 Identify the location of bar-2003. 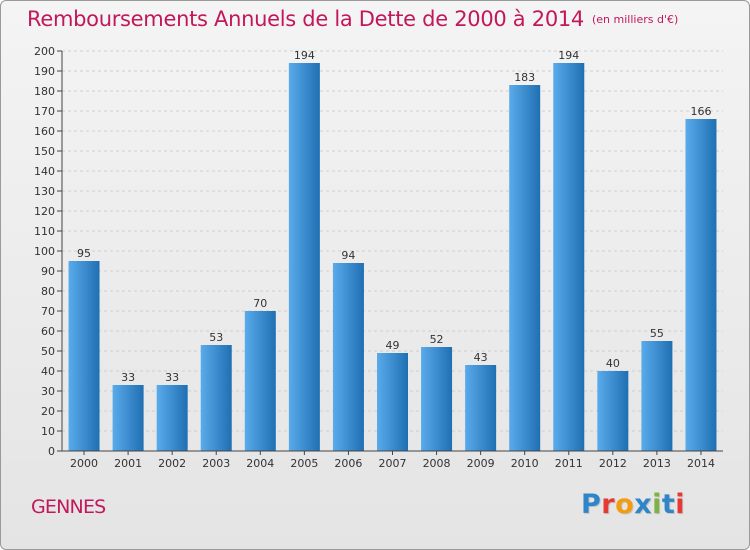
(216, 398).